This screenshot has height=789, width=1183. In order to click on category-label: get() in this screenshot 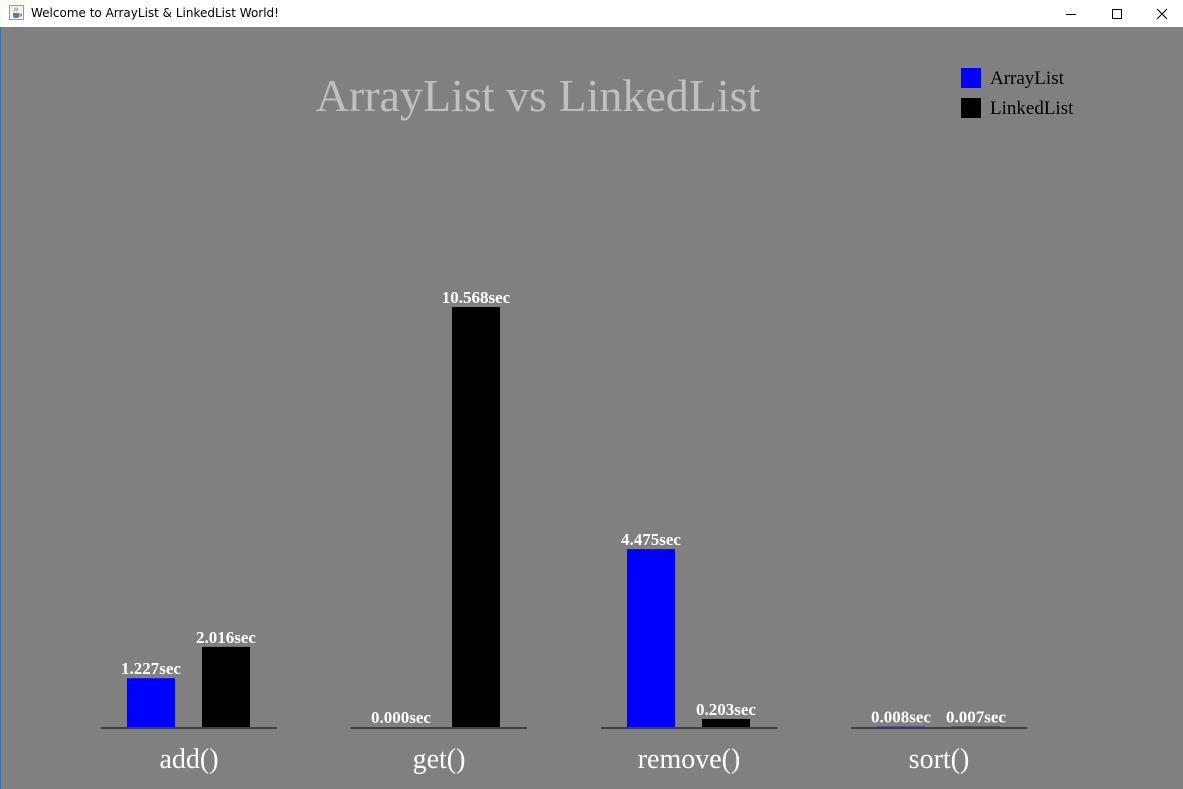, I will do `click(439, 759)`.